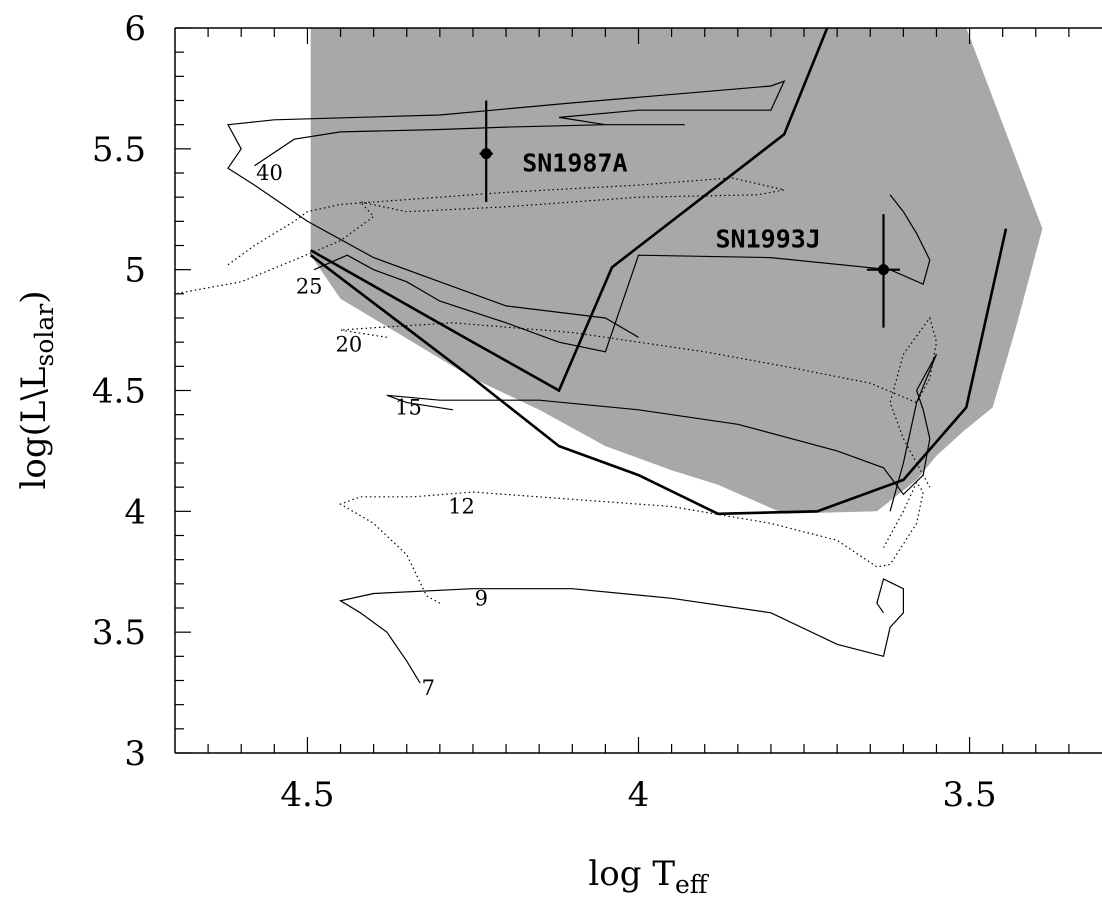  I want to click on supernova-points: SN1987A SN1993J, so click(690, 214).